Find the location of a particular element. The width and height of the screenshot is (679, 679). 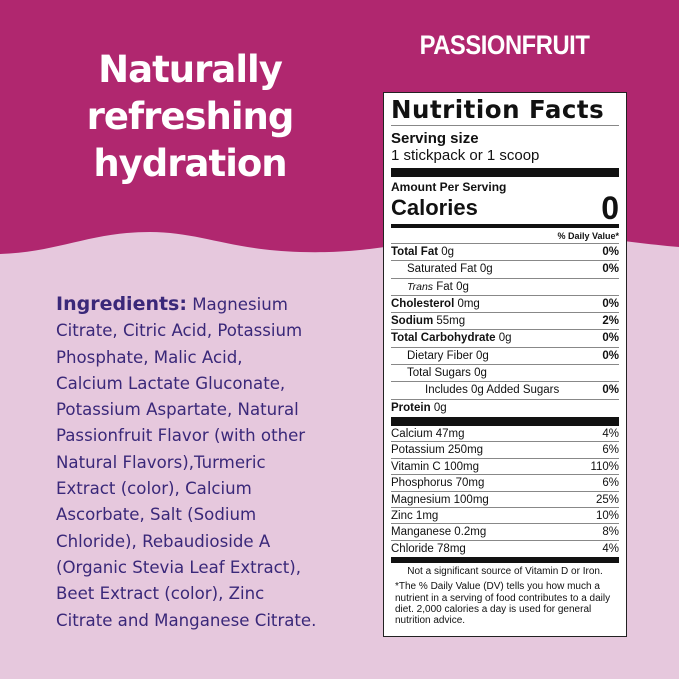

nutrient-name: Total Carbohydrate is located at coordinates (443, 338).